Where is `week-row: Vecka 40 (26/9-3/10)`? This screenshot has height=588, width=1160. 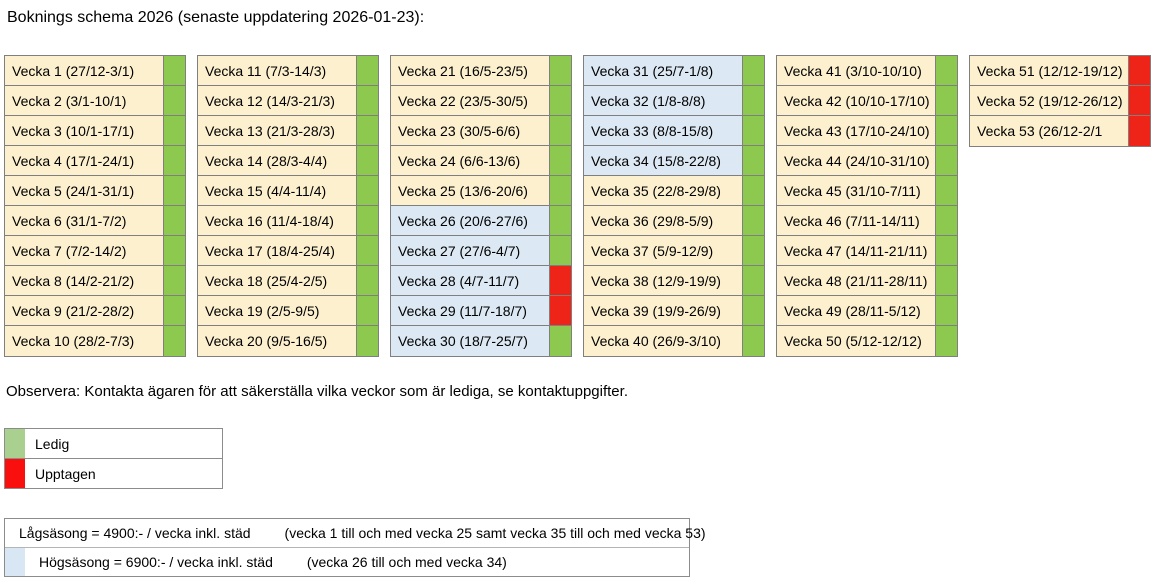 week-row: Vecka 40 (26/9-3/10) is located at coordinates (674, 341).